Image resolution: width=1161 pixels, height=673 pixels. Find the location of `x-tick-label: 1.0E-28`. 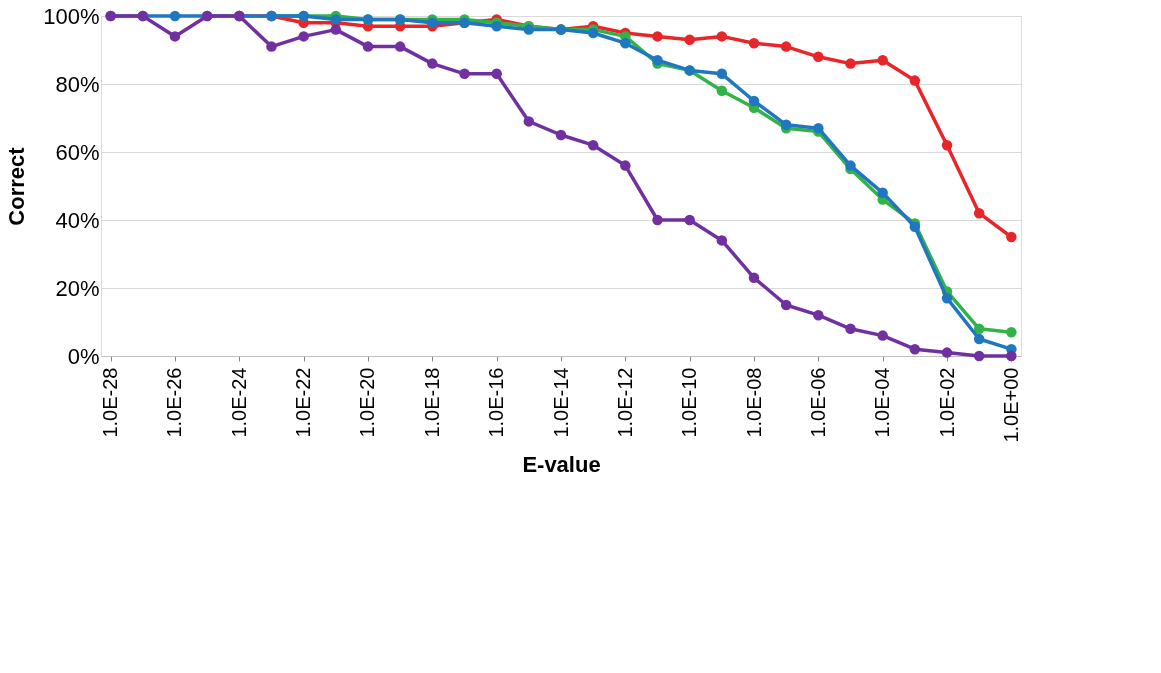

x-tick-label: 1.0E-28 is located at coordinates (110, 402).